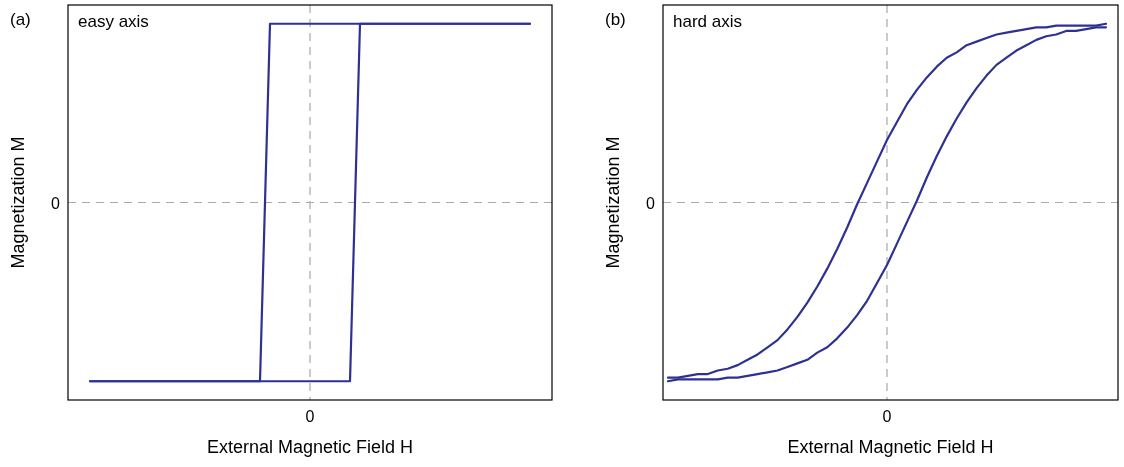 The image size is (1124, 467). Describe the element at coordinates (113, 21) in the screenshot. I see `annotation: easy axis` at that location.